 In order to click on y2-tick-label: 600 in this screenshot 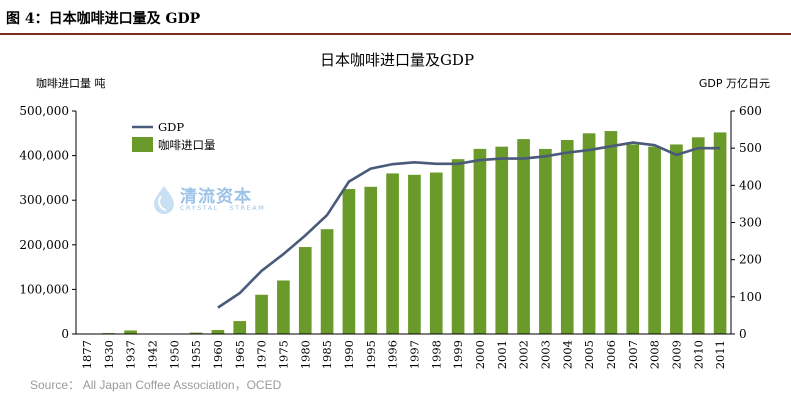, I will do `click(750, 111)`.